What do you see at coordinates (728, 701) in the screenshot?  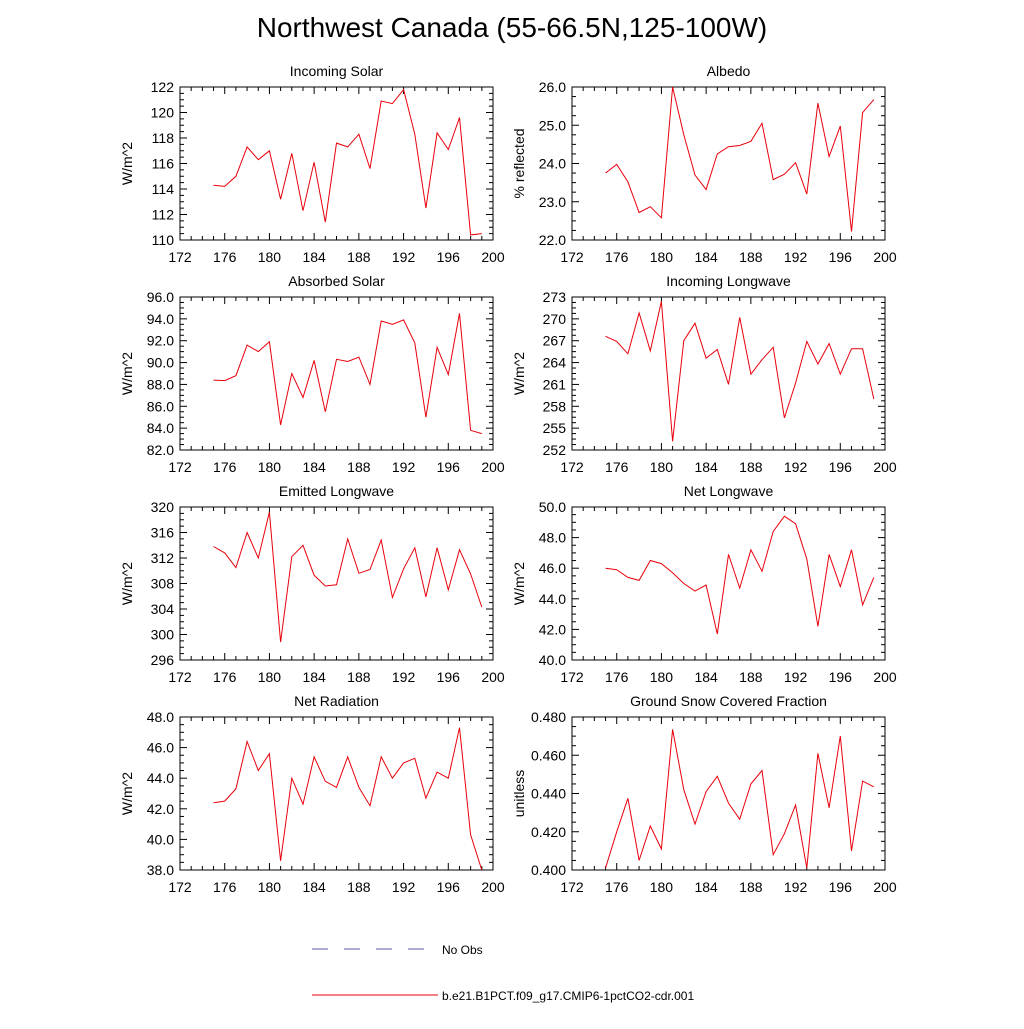 I see `chart-title: Ground Snow Covered Fraction` at bounding box center [728, 701].